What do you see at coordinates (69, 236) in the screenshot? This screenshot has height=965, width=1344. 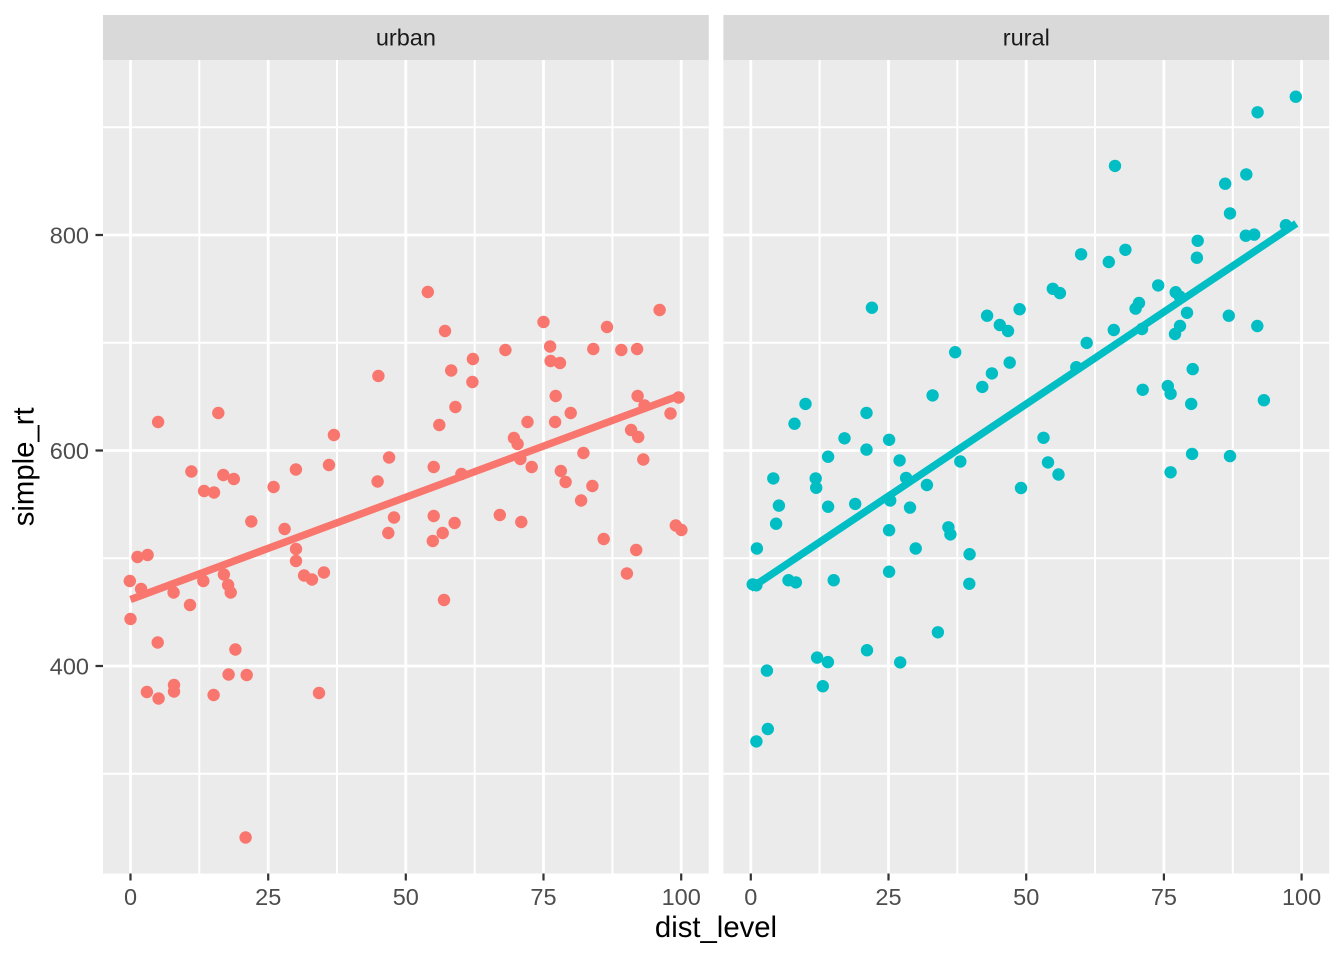 I see `svg-text: 800` at bounding box center [69, 236].